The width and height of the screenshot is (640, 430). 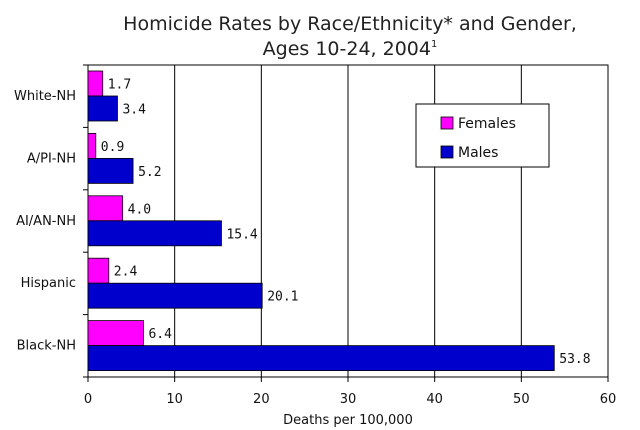 What do you see at coordinates (174, 399) in the screenshot?
I see `x-tick-label-10: 10` at bounding box center [174, 399].